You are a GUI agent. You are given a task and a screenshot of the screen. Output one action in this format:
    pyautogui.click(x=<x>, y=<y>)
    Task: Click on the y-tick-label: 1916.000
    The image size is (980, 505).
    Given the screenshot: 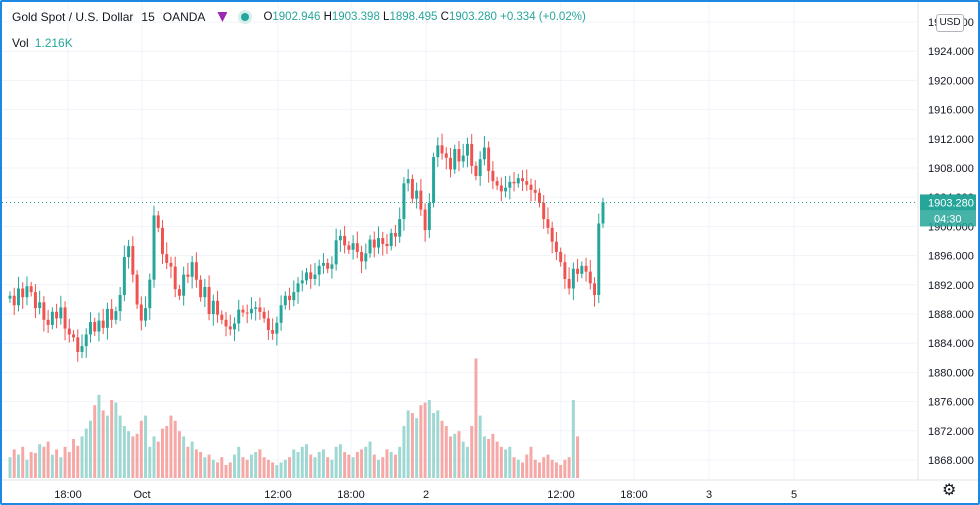 What is the action you would take?
    pyautogui.click(x=951, y=111)
    